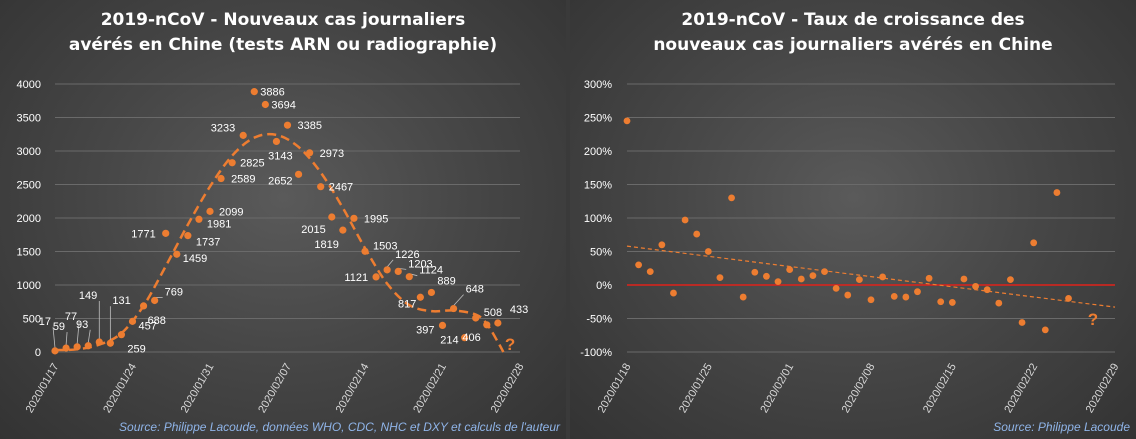  What do you see at coordinates (1103, 389) in the screenshot?
I see `x-tick-label: 2020/02/29` at bounding box center [1103, 389].